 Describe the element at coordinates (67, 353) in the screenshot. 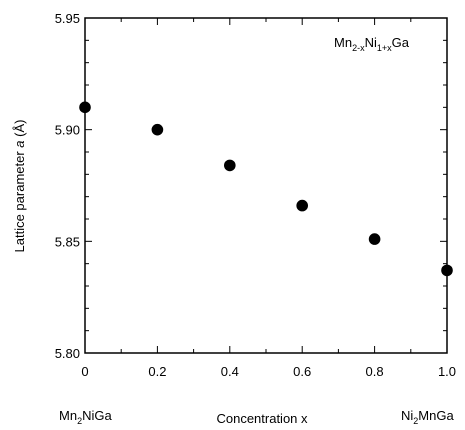

I see `y-tick-label: 5.80` at that location.